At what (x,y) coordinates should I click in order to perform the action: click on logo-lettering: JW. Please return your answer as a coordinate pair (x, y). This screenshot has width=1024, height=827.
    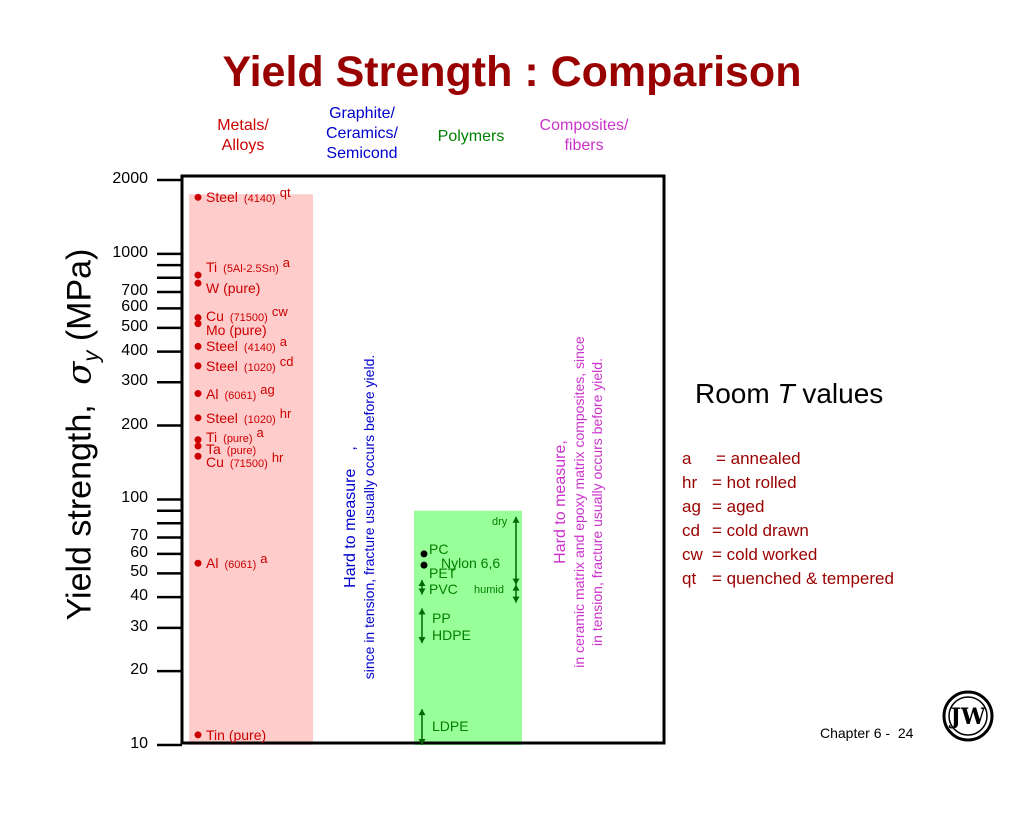
    Looking at the image, I should click on (966, 717).